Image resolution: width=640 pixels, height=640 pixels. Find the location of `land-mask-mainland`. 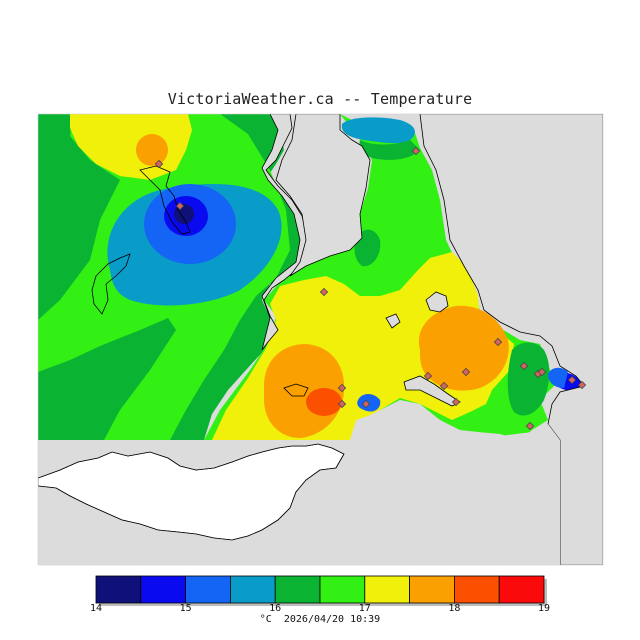

land-mask-mainland is located at coordinates (285, 232).